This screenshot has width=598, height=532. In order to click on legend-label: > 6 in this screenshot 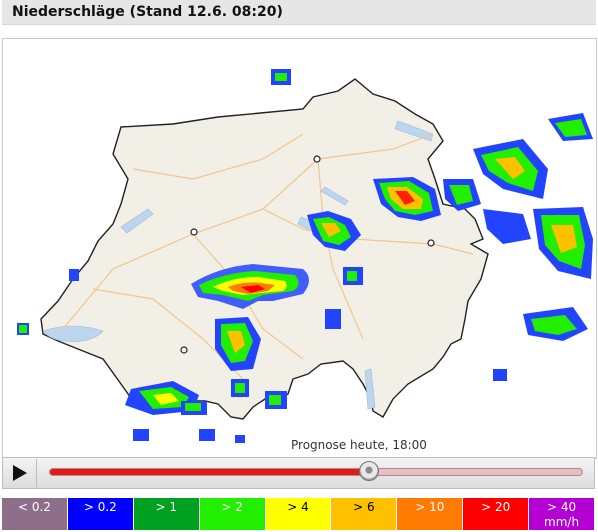, I will do `click(364, 507)`.